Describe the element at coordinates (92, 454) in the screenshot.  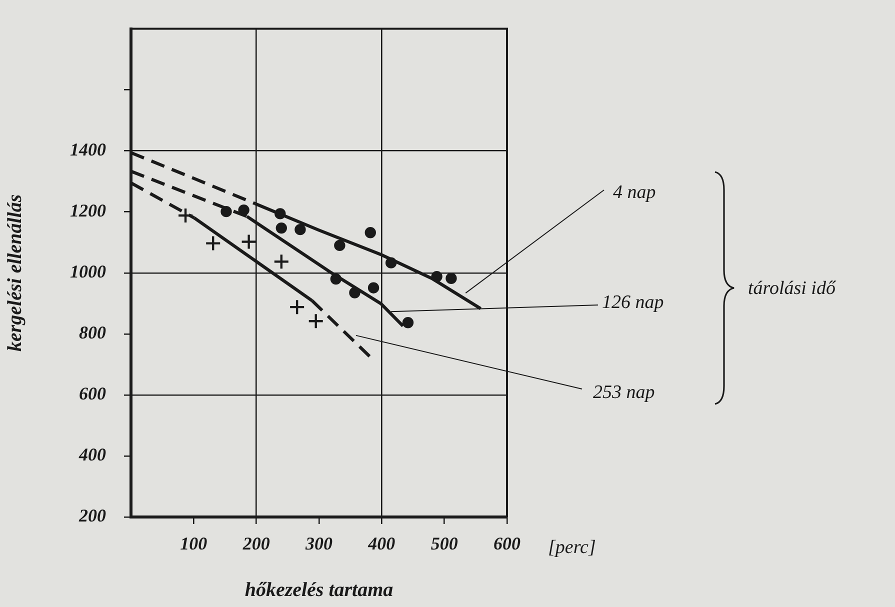
I see `y-tick-label: 400` at that location.